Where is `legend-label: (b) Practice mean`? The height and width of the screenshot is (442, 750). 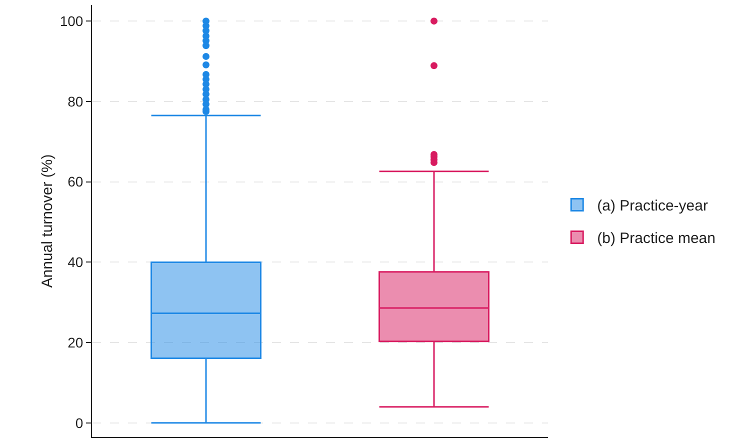
legend-label: (b) Practice mean is located at coordinates (656, 239).